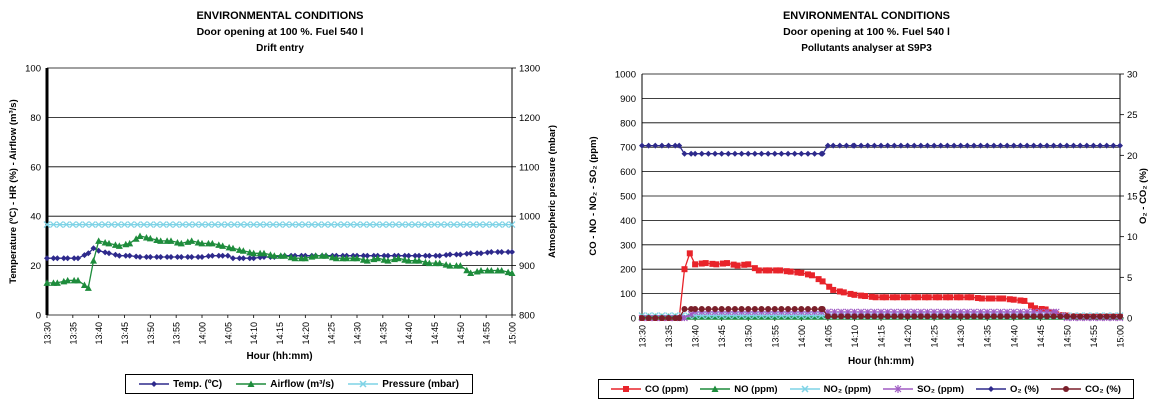 Image resolution: width=1153 pixels, height=401 pixels. Describe the element at coordinates (923, 389) in the screenshot. I see `legend-item-so2: SO₂ (ppm)` at that location.